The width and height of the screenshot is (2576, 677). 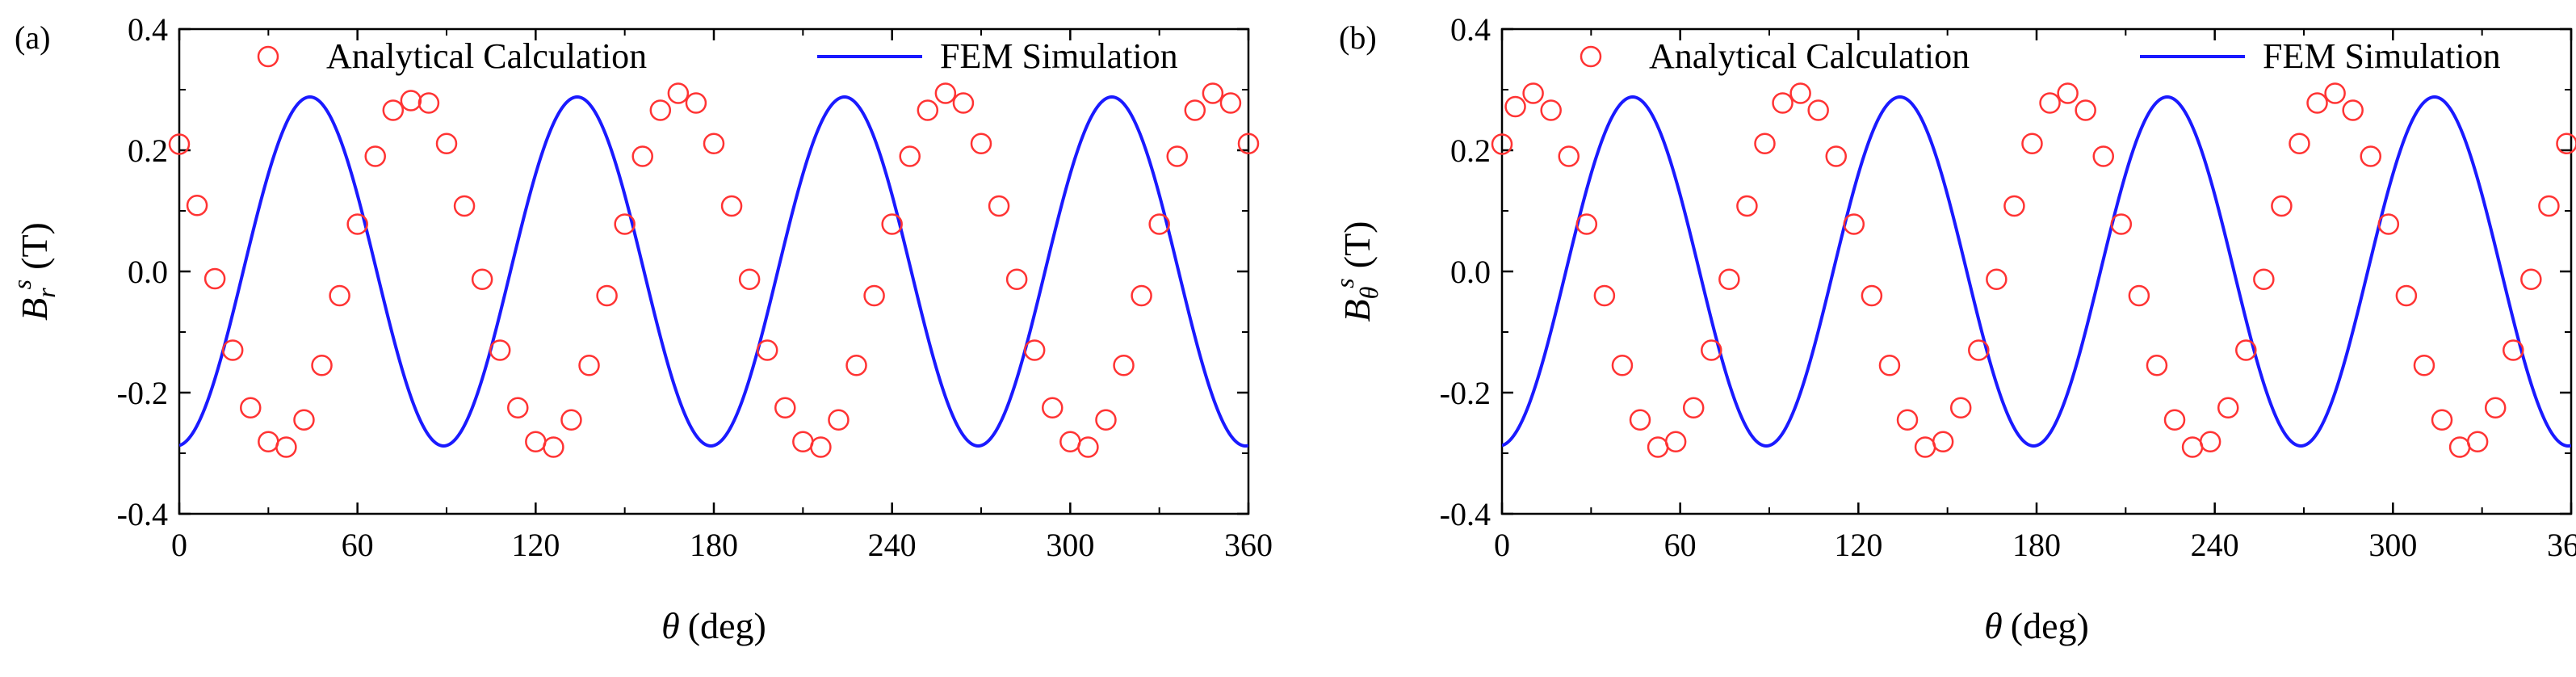 What do you see at coordinates (1248, 545) in the screenshot?
I see `x-tick-label: 360` at bounding box center [1248, 545].